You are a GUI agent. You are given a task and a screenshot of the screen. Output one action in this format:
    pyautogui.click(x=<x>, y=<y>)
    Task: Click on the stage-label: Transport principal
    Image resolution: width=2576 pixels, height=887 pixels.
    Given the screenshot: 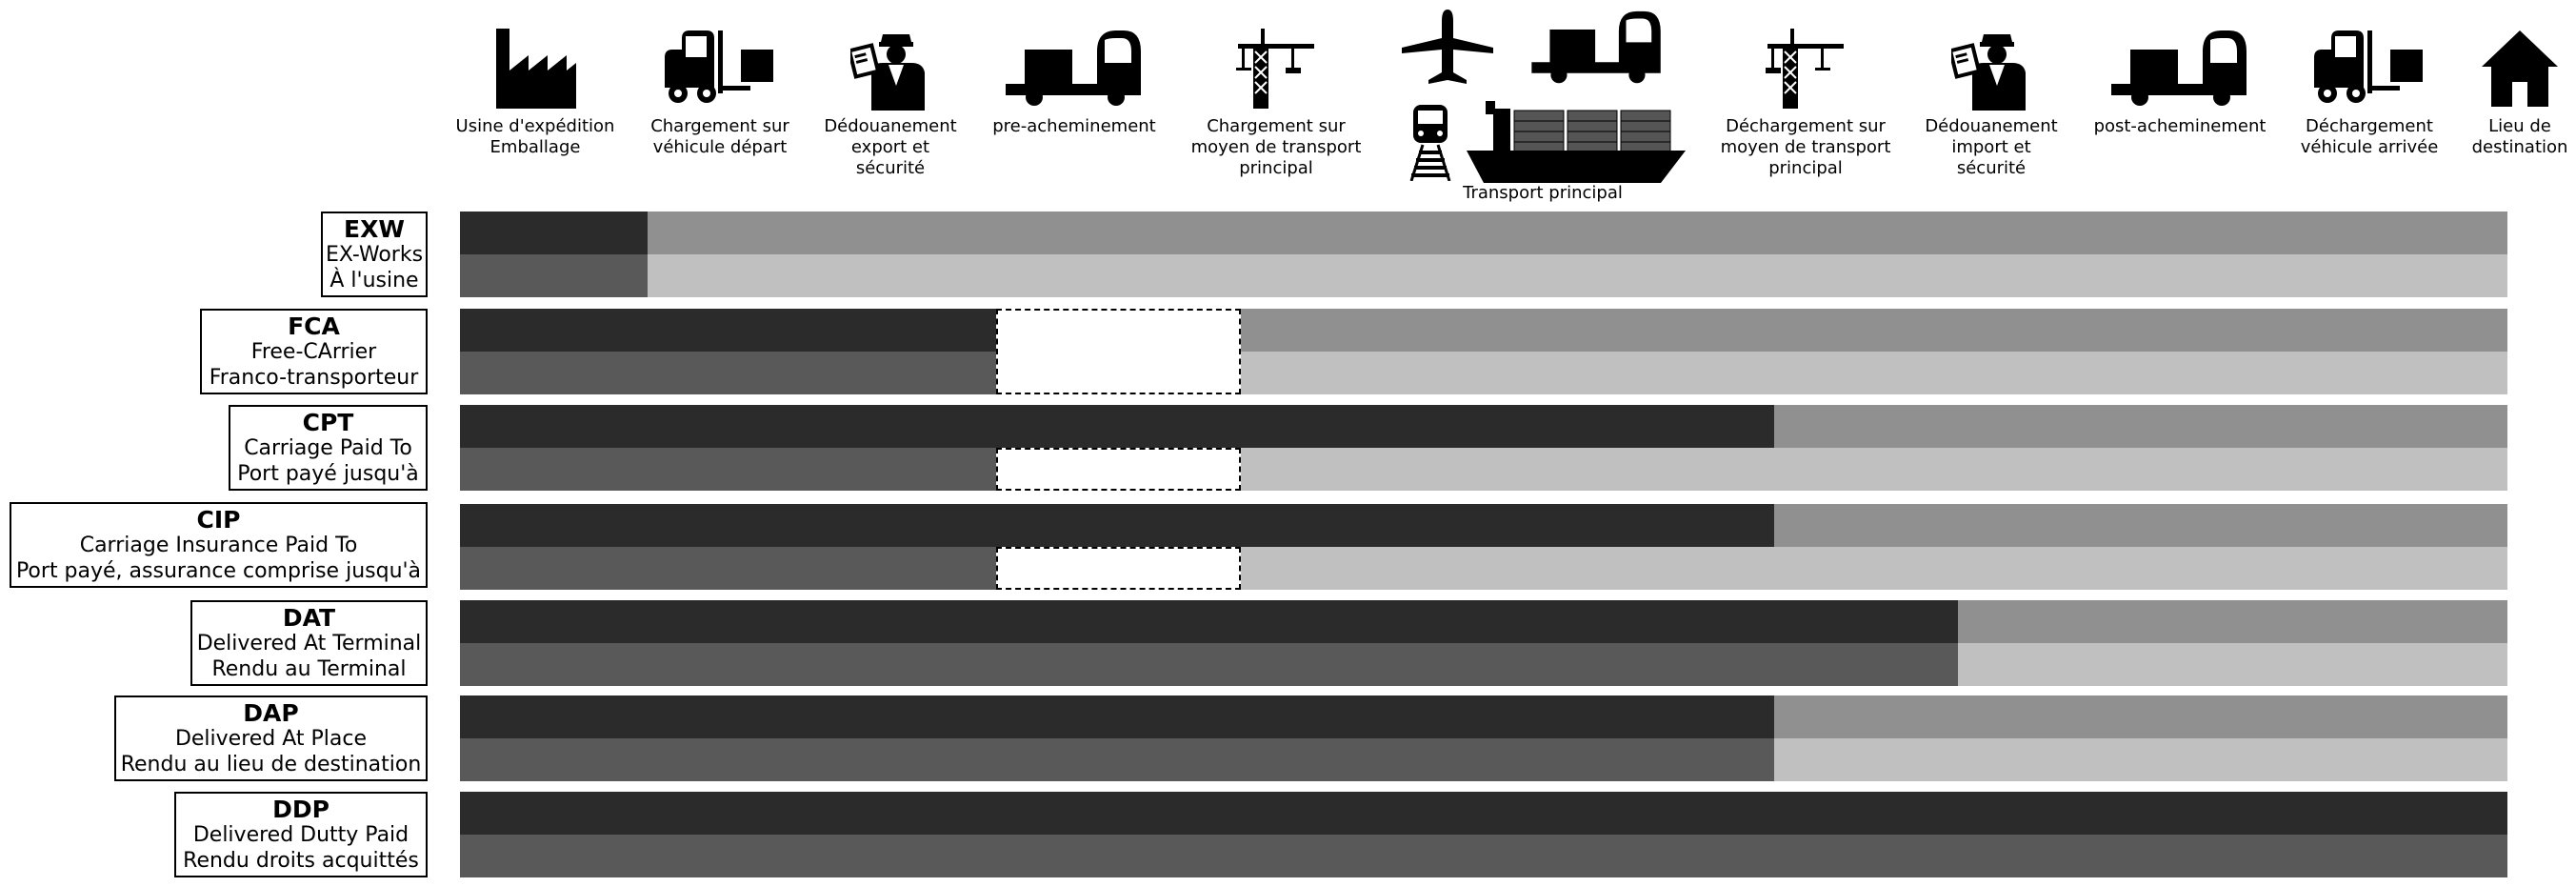 What is the action you would take?
    pyautogui.click(x=1543, y=193)
    